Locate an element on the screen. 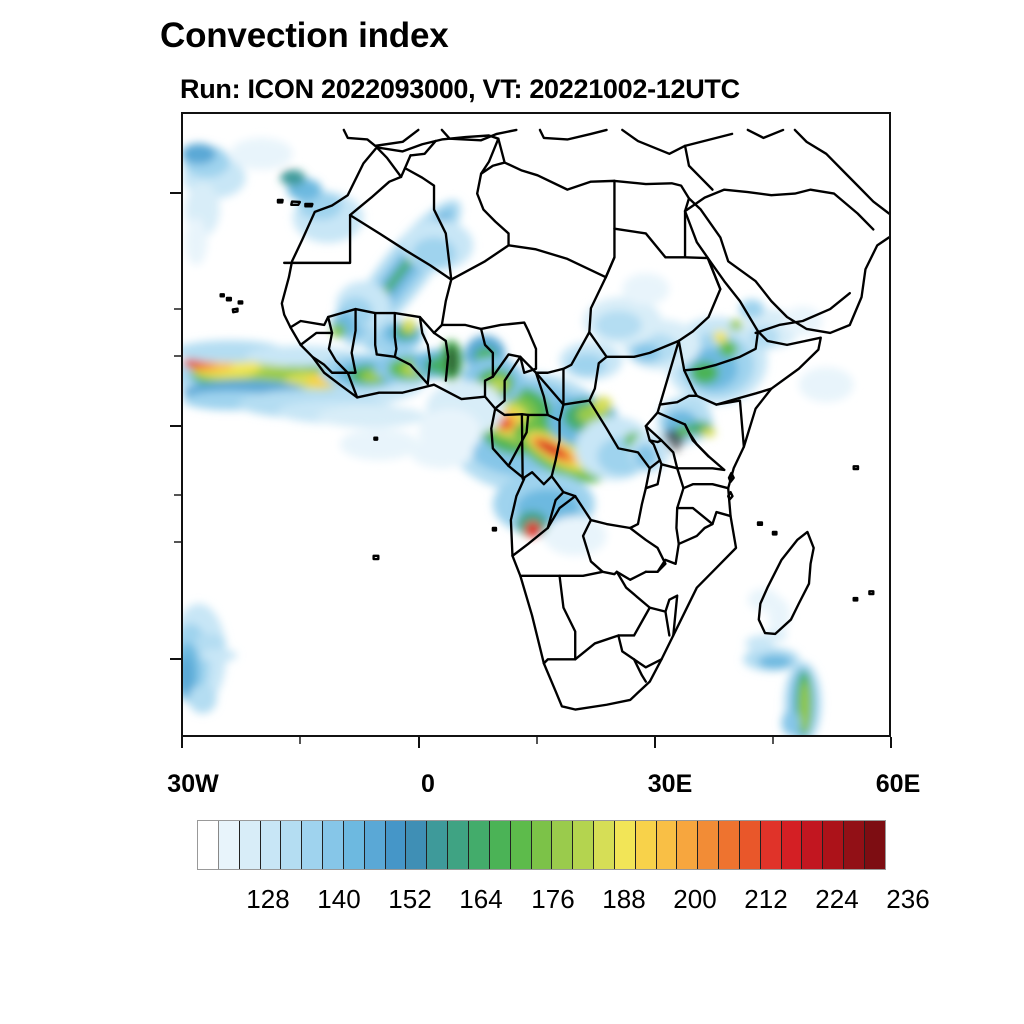  colorbar-label: 176 is located at coordinates (553, 899).